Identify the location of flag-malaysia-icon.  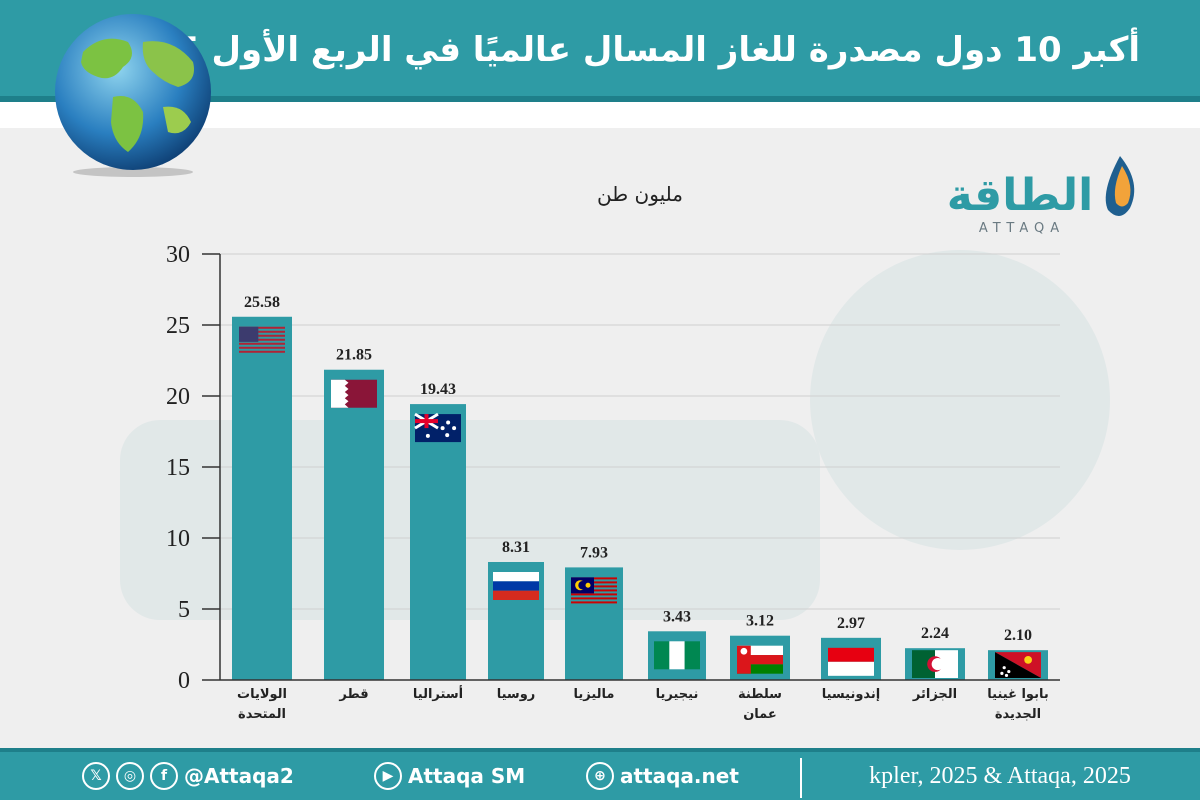
(594, 590).